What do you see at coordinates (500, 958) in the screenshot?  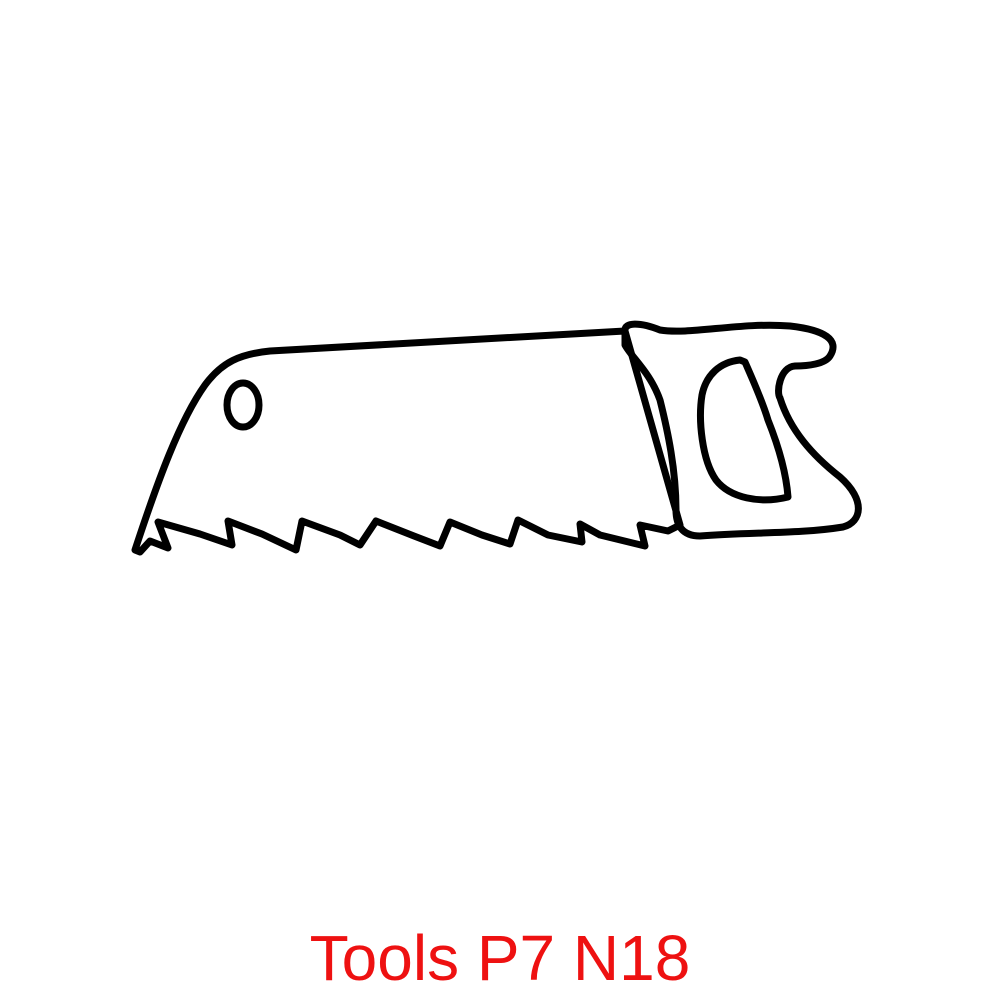 I see `caption-text: Tools P7 N18` at bounding box center [500, 958].